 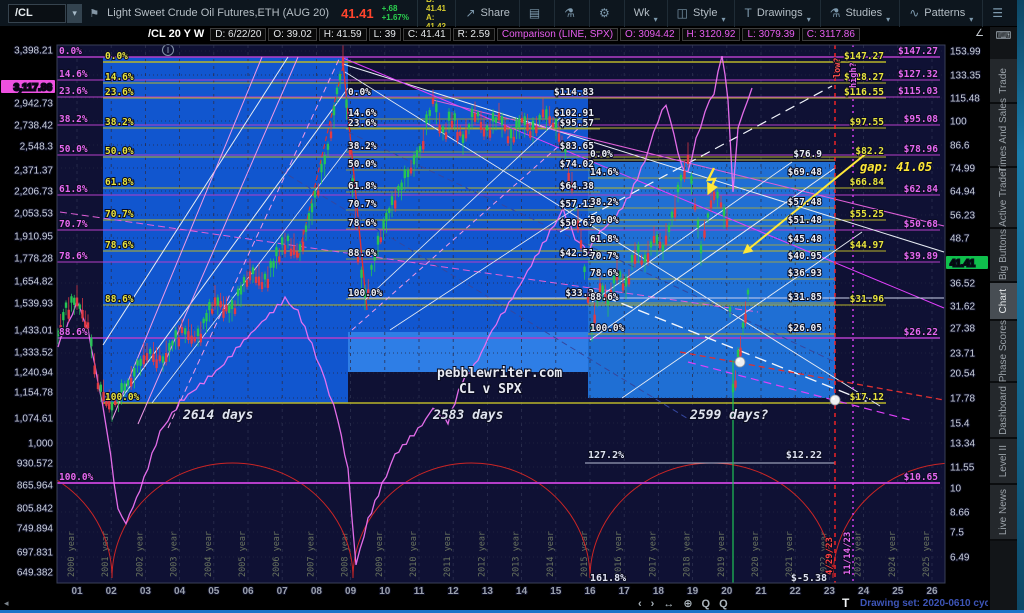 I want to click on sidebar-tab-level-ii: Level II, so click(x=1003, y=462).